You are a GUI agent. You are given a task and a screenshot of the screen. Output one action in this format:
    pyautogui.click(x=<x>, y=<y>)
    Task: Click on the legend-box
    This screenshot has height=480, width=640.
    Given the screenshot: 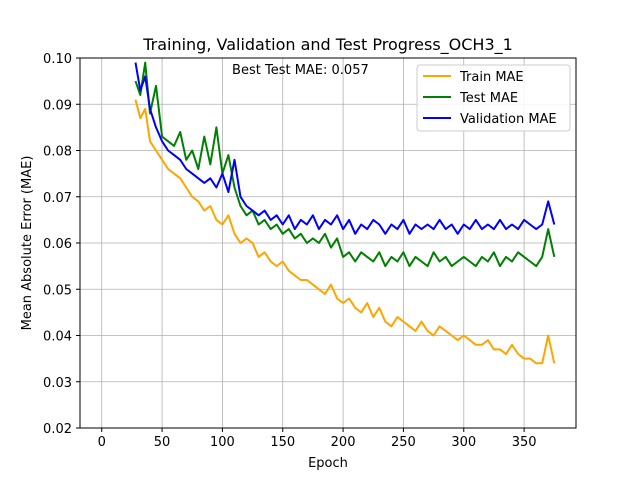 What is the action you would take?
    pyautogui.click(x=493, y=98)
    